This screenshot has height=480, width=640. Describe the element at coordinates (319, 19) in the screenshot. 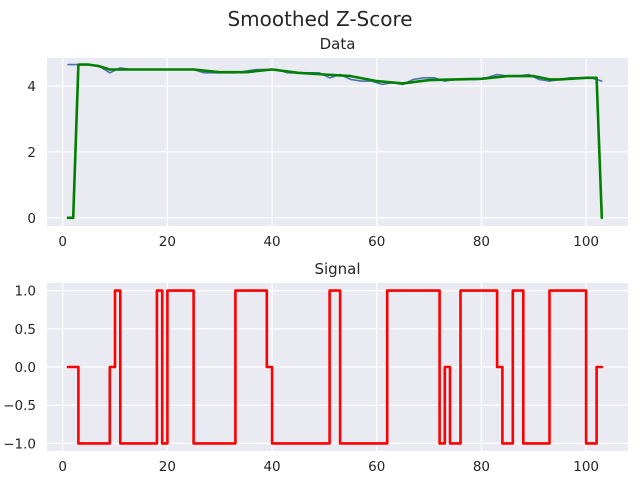

I see `chart-title: Smoothed Z-Score` at that location.